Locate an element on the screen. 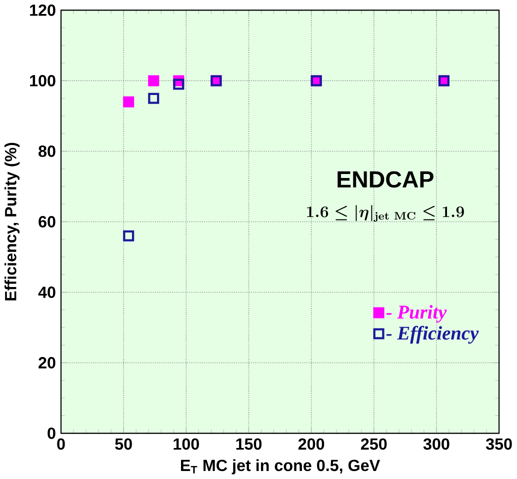 The height and width of the screenshot is (479, 517). x-tick-label: 350 is located at coordinates (499, 444).